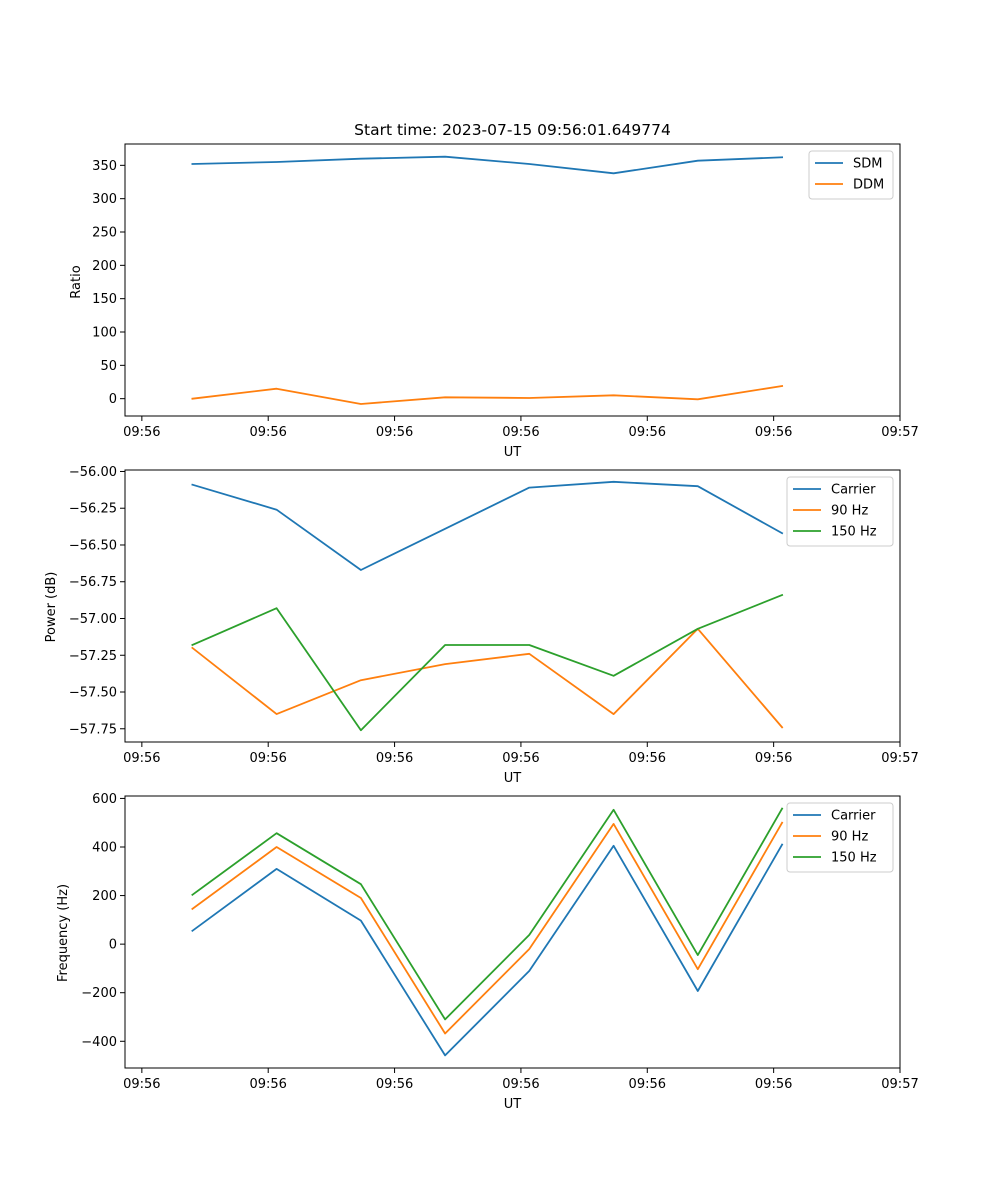 Image resolution: width=1000 pixels, height=1200 pixels. Describe the element at coordinates (76, 281) in the screenshot. I see `y-axis-label: Ratio` at that location.